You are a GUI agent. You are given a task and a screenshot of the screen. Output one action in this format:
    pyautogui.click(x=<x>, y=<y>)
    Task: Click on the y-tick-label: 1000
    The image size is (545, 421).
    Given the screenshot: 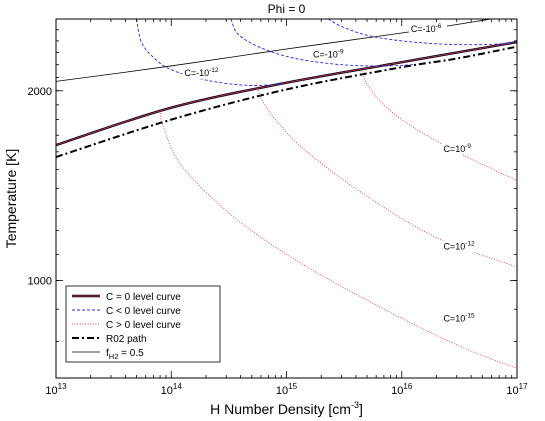 What is the action you would take?
    pyautogui.click(x=40, y=281)
    